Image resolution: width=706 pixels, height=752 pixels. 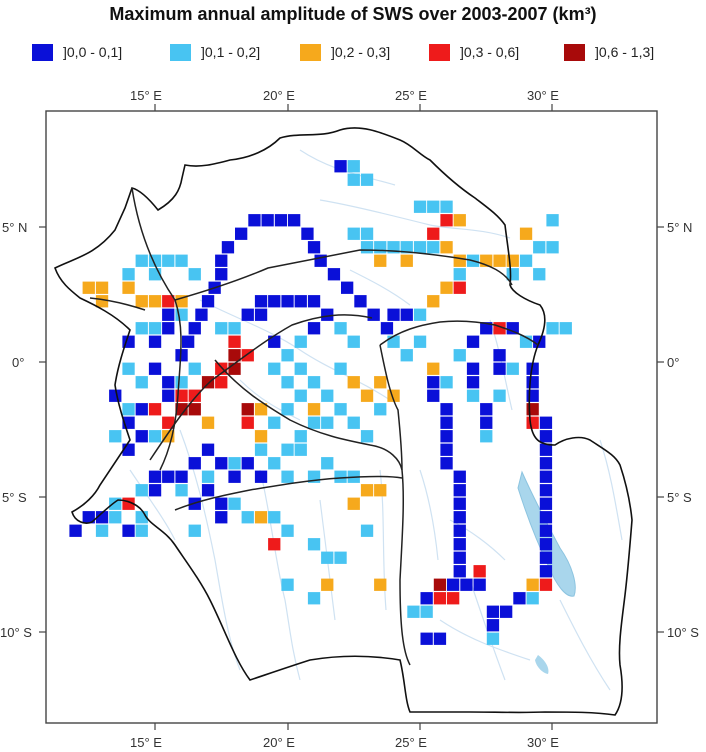 I want to click on lat-tick-label-left: 10° S, so click(x=16, y=632).